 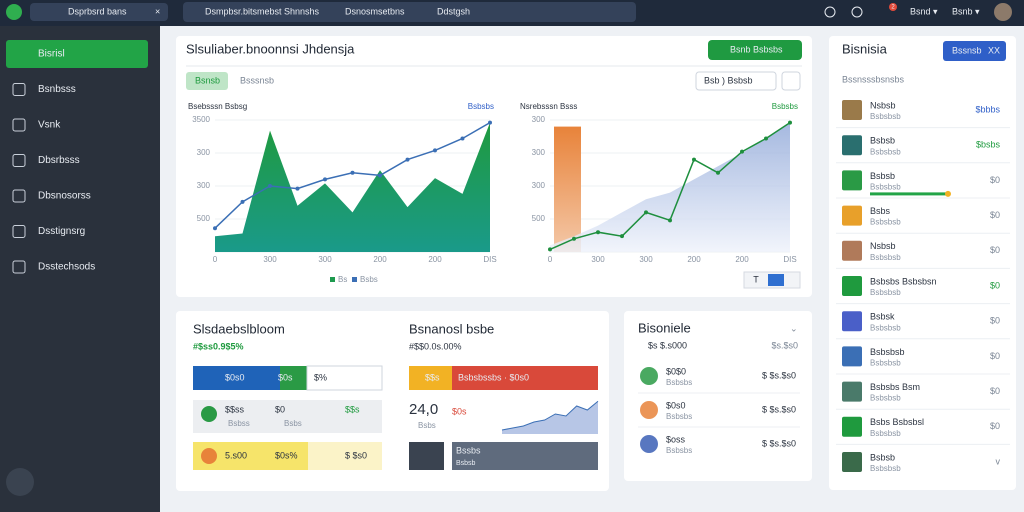 I want to click on close: XX, so click(x=994, y=50).